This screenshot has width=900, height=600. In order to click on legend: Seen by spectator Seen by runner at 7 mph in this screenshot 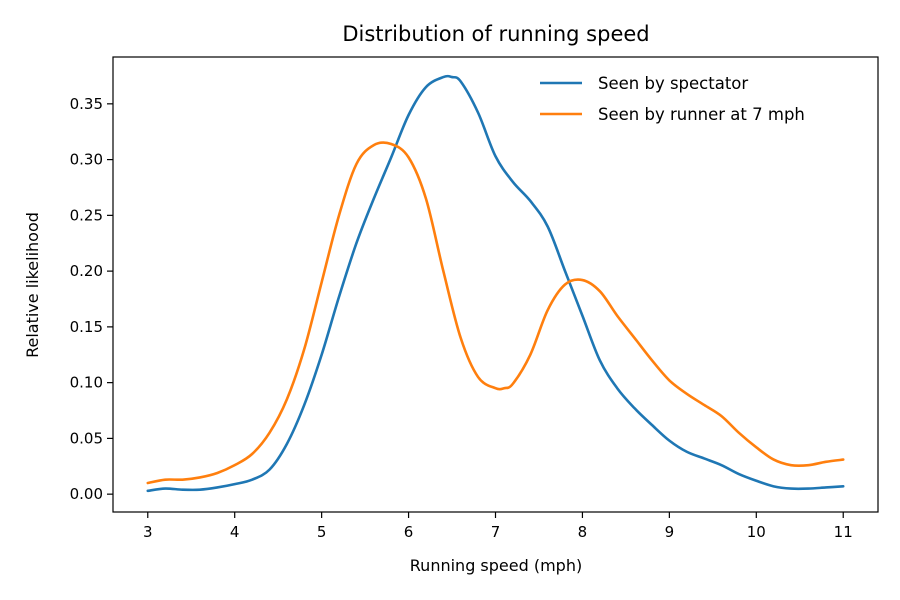, I will do `click(672, 99)`.